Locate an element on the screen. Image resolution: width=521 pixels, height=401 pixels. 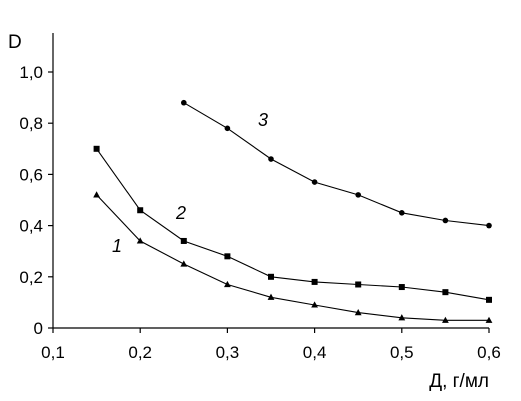
x-tick-label: 0,6 is located at coordinates (489, 352).